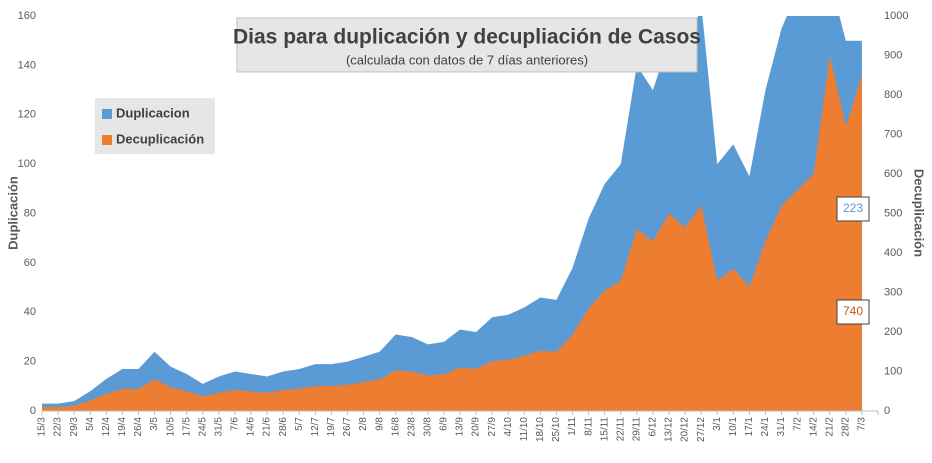 This screenshot has width=932, height=463. I want to click on x-tick-label: 18/10, so click(540, 429).